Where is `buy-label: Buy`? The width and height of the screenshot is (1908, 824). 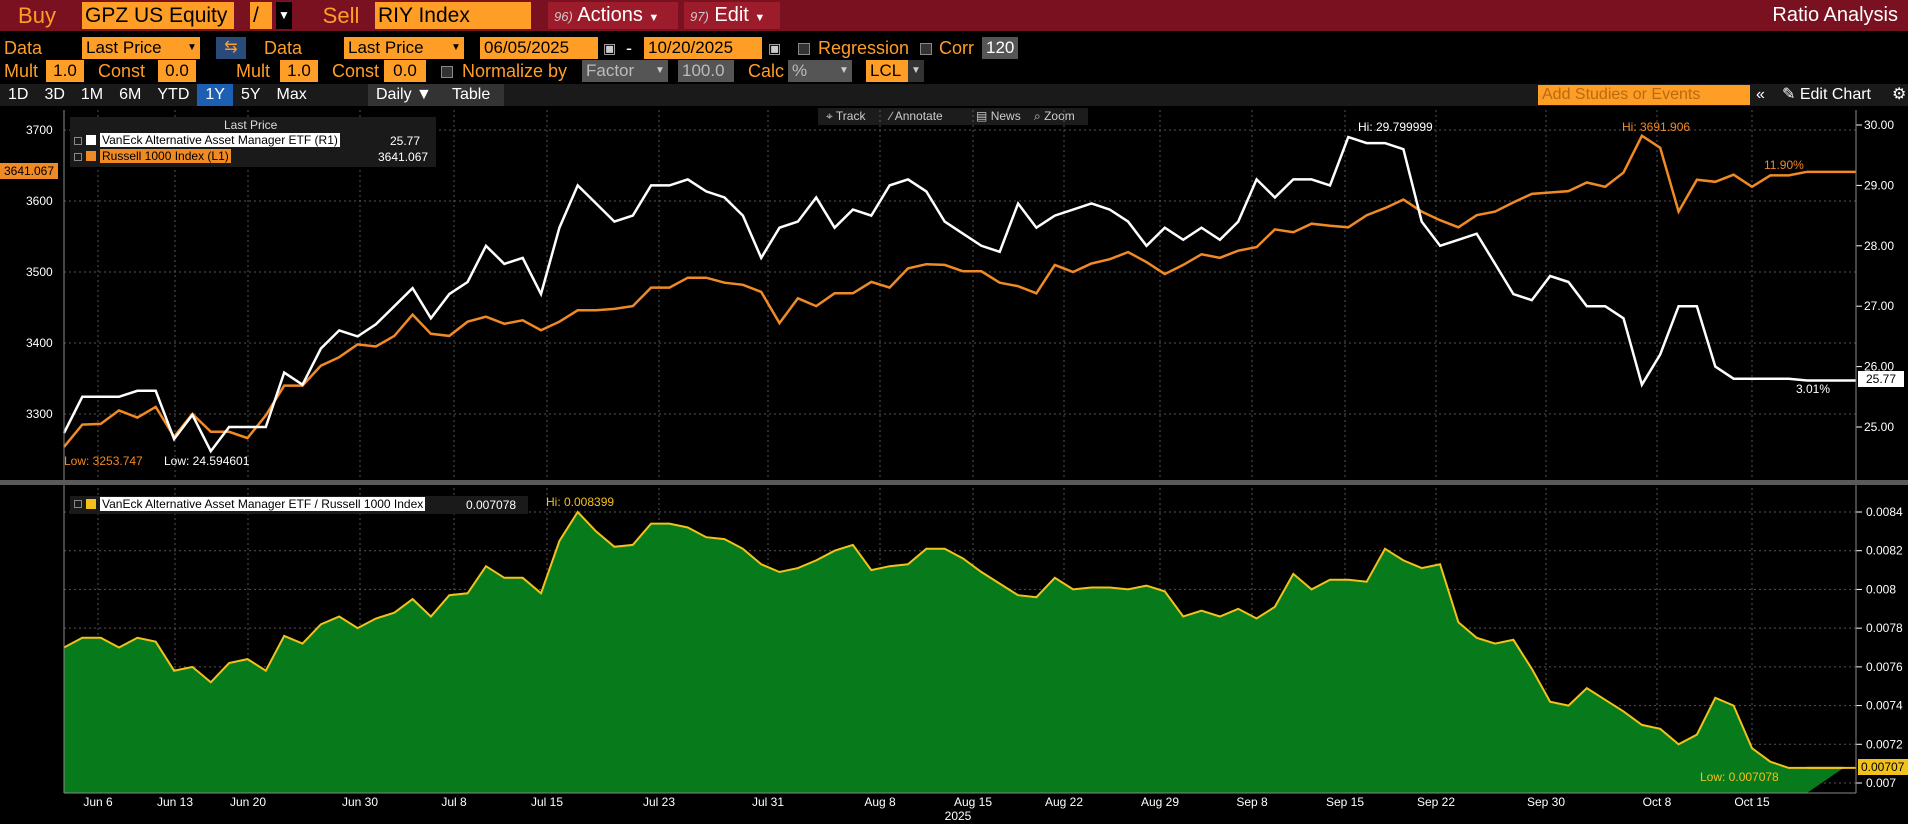 buy-label: Buy is located at coordinates (37, 15).